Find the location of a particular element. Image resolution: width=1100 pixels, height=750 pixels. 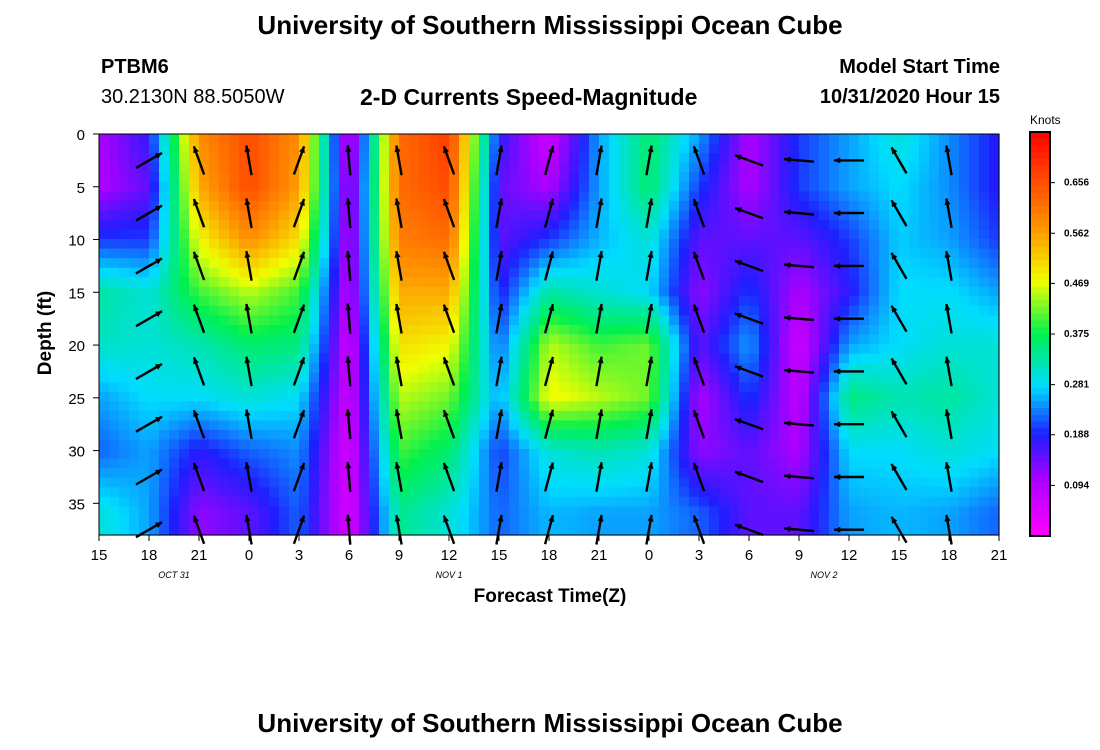

current-vector-arrow is located at coordinates (649, 424).